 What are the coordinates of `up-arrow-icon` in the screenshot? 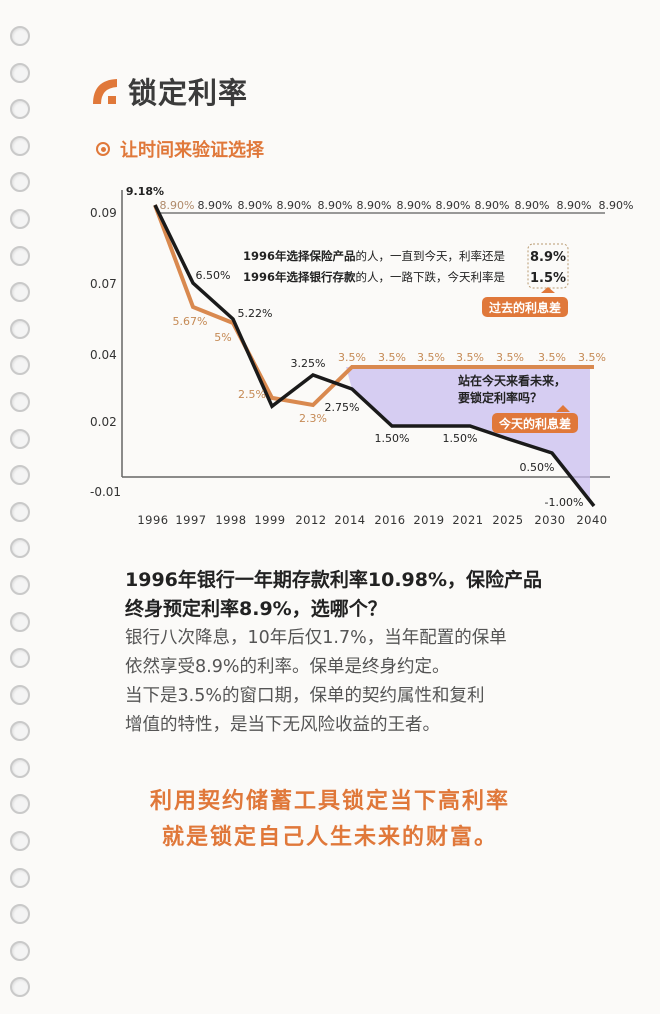 It's located at (563, 408).